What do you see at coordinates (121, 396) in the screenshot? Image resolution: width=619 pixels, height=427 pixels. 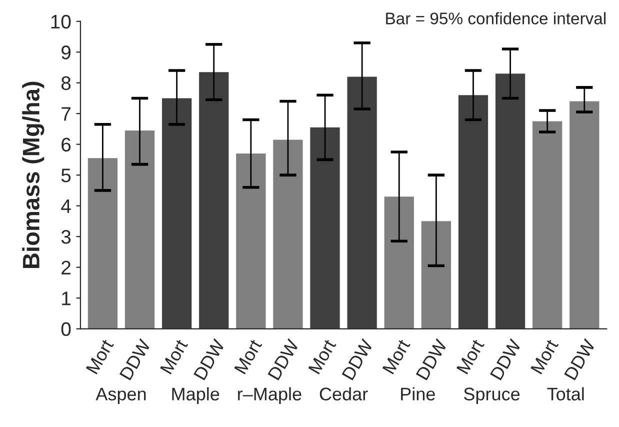 I see `text: Aspen` at bounding box center [121, 396].